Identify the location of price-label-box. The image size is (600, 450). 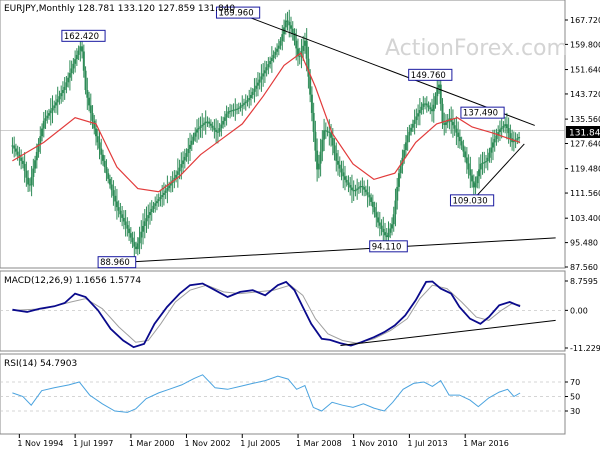
(83, 35).